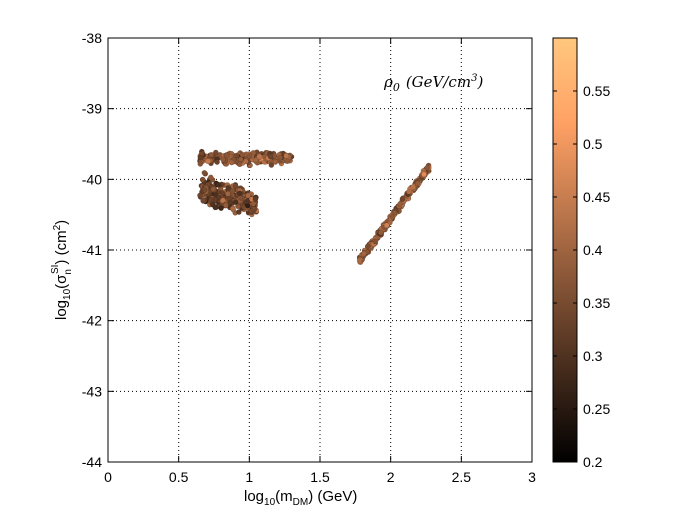 The image size is (683, 519). I want to click on x-tick-label: 2, so click(391, 477).